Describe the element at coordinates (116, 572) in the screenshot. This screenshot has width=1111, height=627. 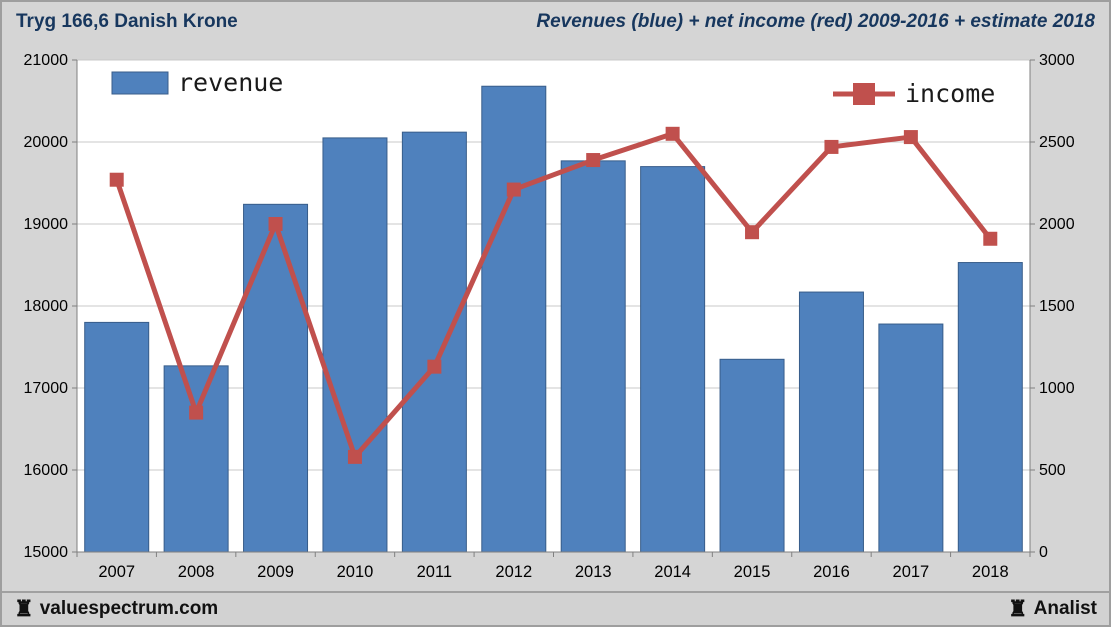
I see `x-label: 2007` at that location.